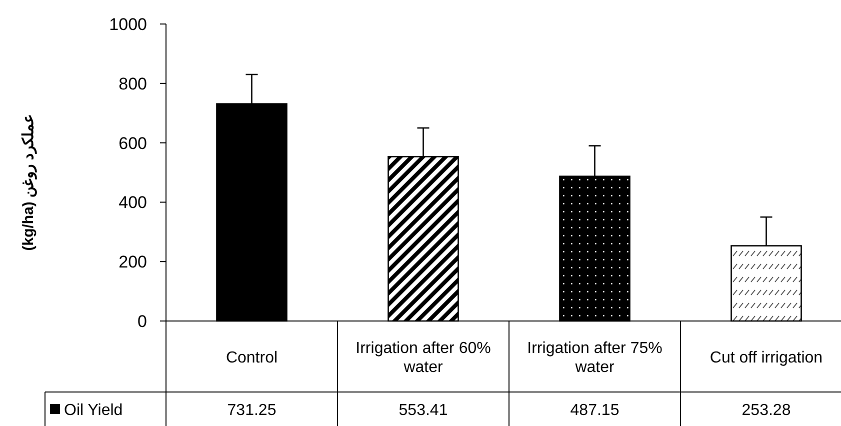  Describe the element at coordinates (132, 84) in the screenshot. I see `y-tick-label: 800` at that location.